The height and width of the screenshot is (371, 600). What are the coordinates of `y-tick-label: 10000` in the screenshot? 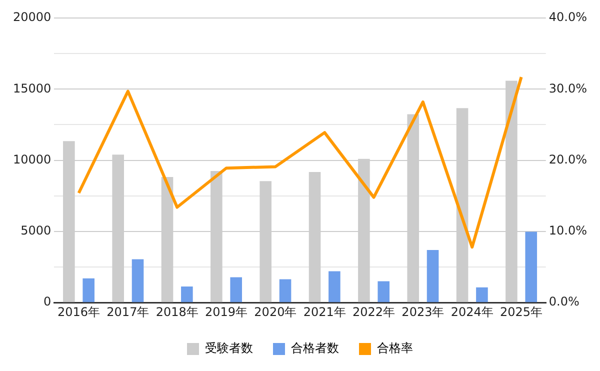 It's located at (32, 159).